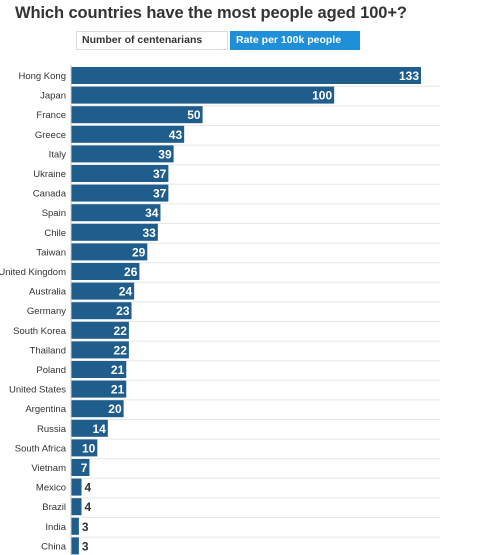 This screenshot has width=477, height=555. I want to click on value-label: 14, so click(99, 429).